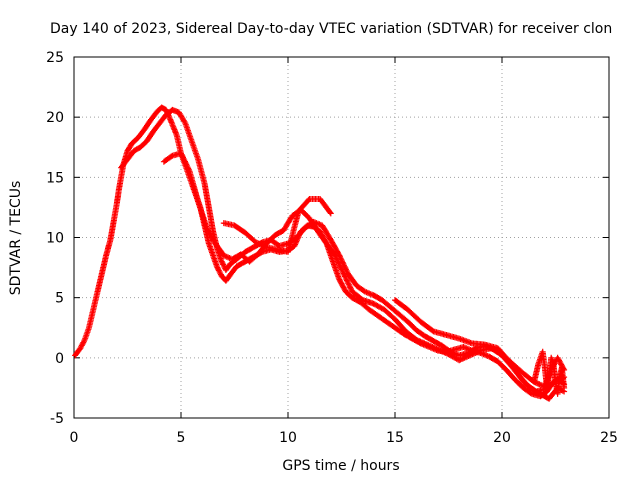  I want to click on y-tick-label: 15, so click(55, 178).